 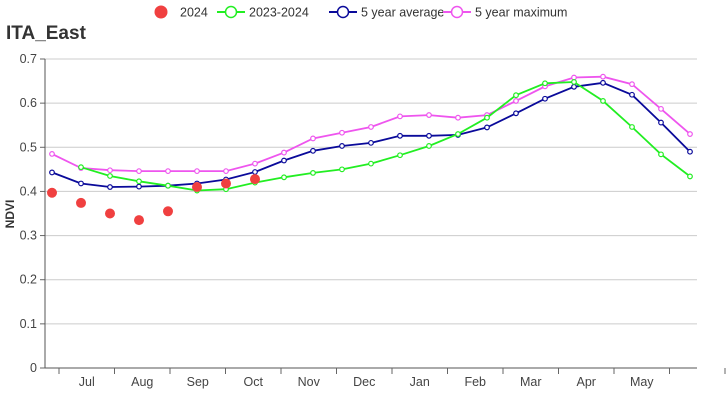 I want to click on x-tick-label: Nov, so click(x=309, y=382).